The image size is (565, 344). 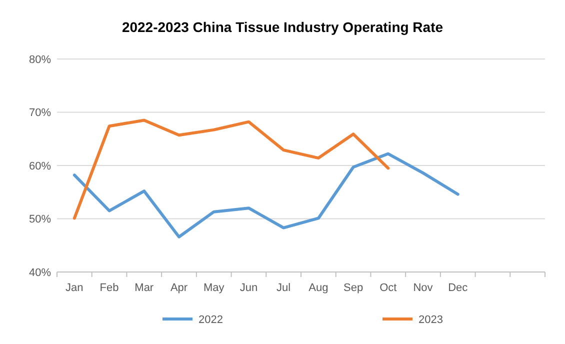 What do you see at coordinates (283, 27) in the screenshot?
I see `chart-title: 2022-2023 China Tissue Industry Operating Rate` at bounding box center [283, 27].